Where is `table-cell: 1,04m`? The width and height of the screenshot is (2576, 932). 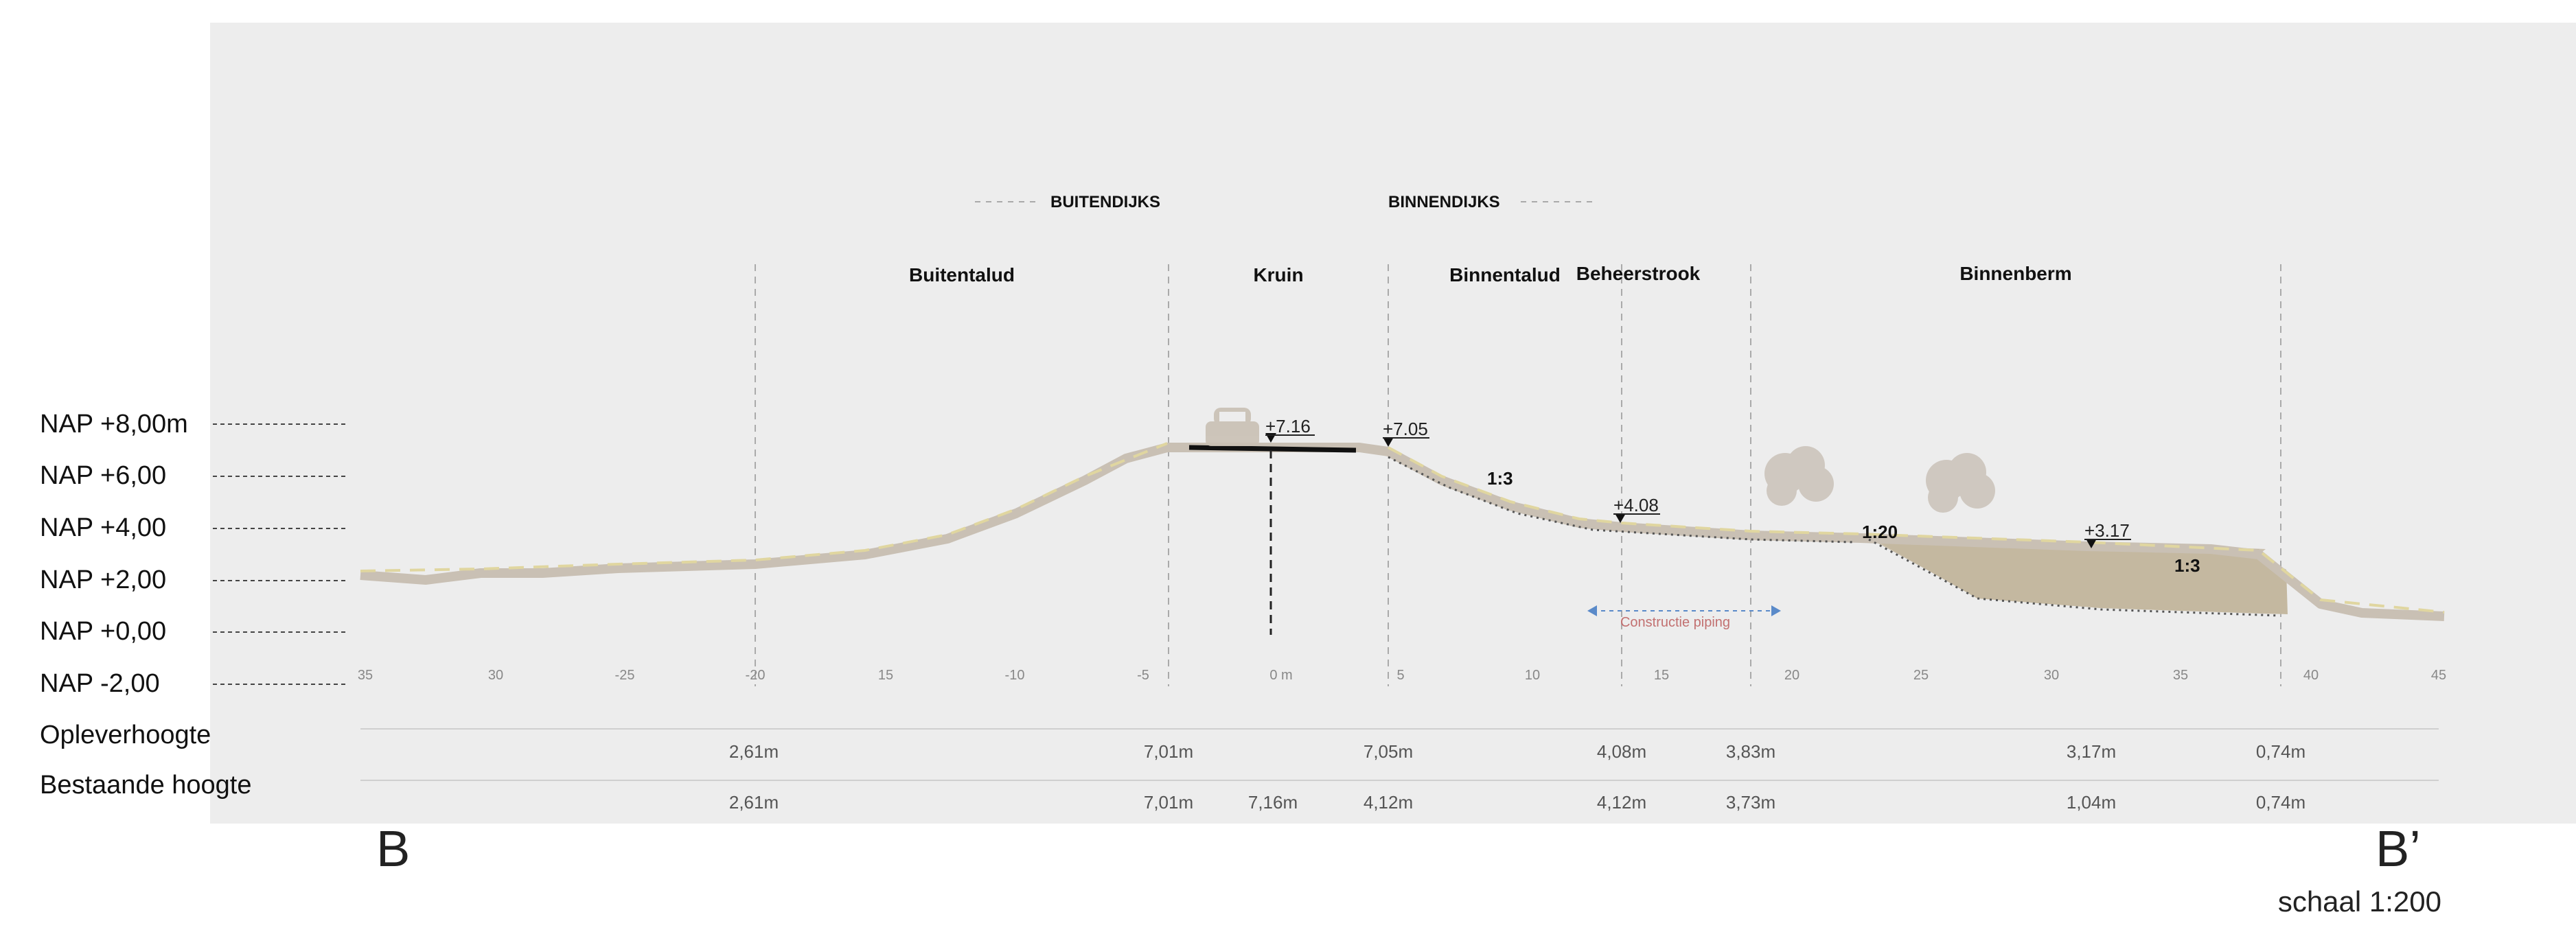
table-cell: 1,04m is located at coordinates (2091, 803).